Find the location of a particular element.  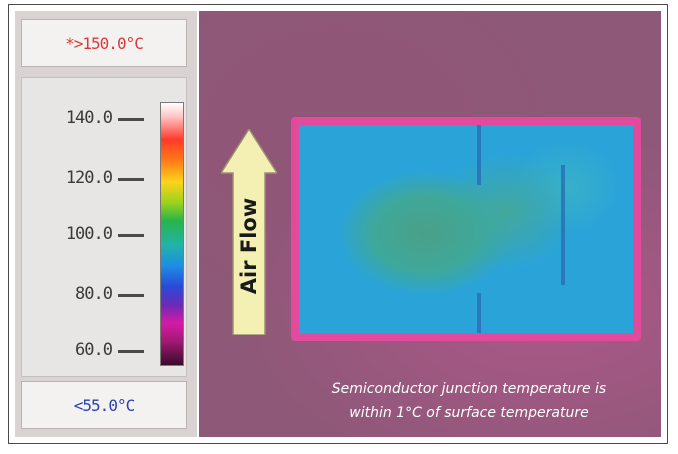

max-temperature-readout: *>150.0°C is located at coordinates (104, 43).